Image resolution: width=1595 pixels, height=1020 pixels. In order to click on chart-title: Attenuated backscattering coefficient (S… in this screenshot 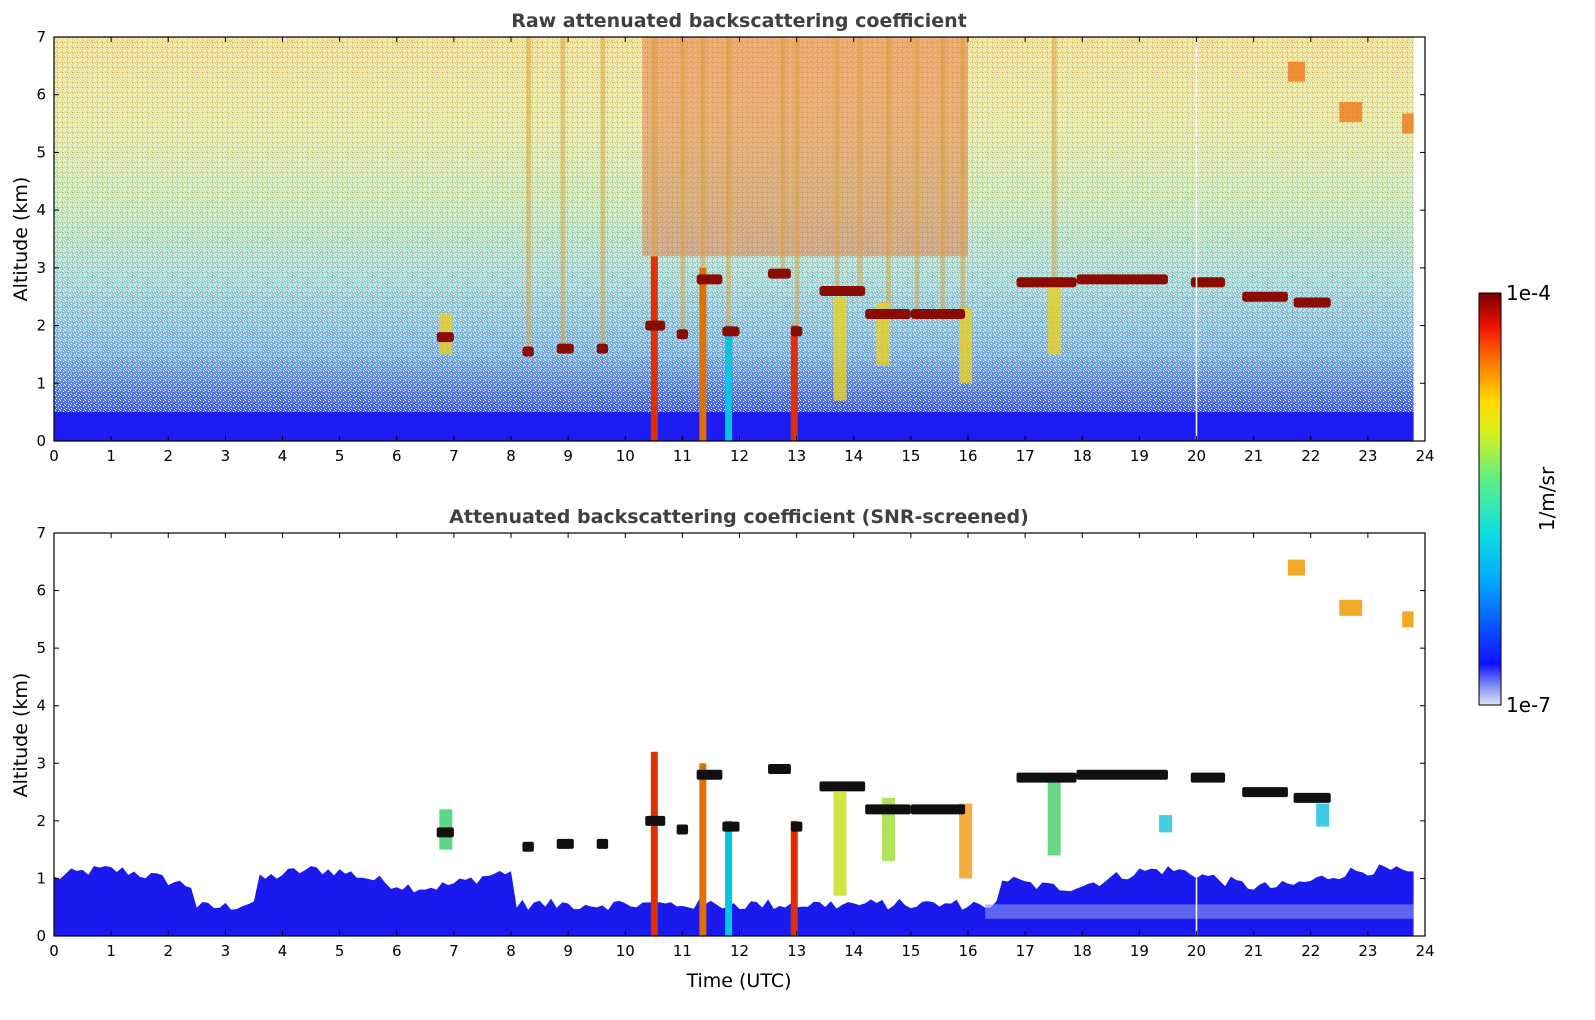, I will do `click(739, 517)`.